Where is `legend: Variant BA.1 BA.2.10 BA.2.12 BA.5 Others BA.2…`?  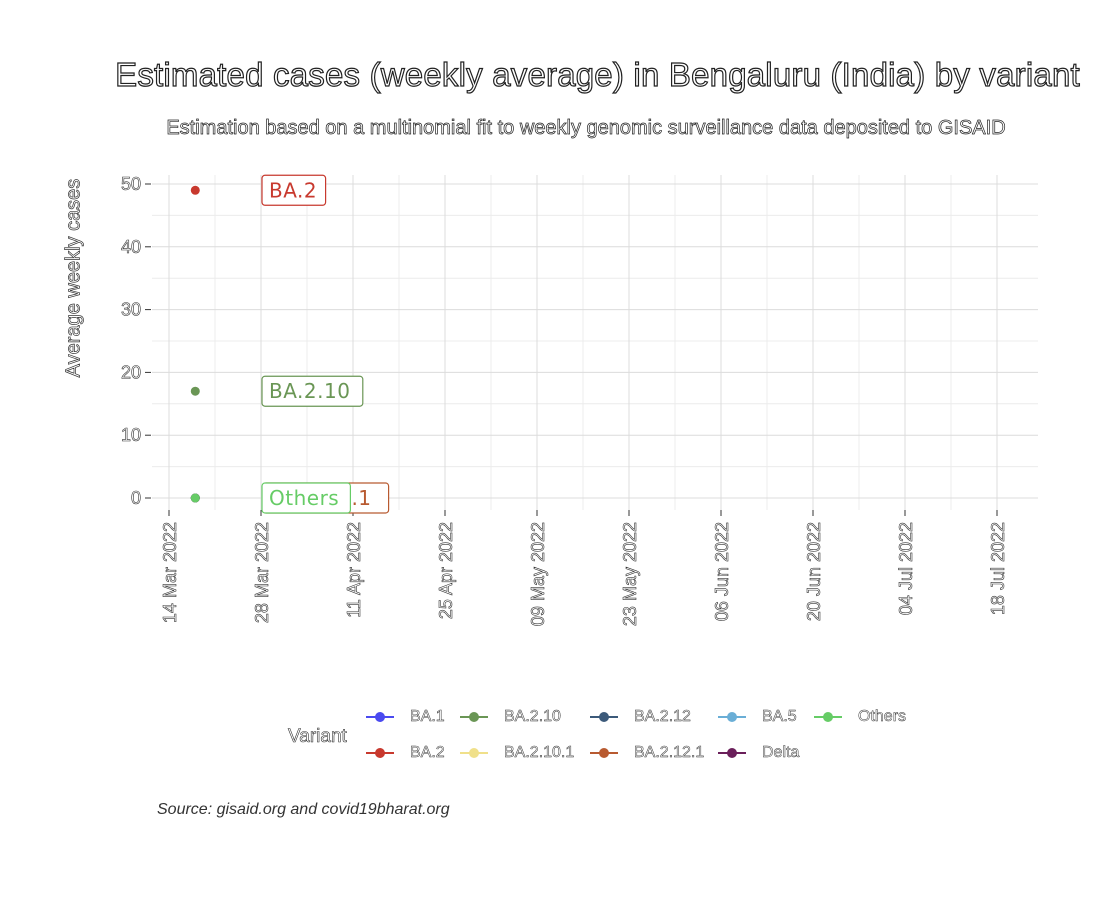 legend: Variant BA.1 BA.2.10 BA.2.12 BA.5 Others BA.2… is located at coordinates (608, 741).